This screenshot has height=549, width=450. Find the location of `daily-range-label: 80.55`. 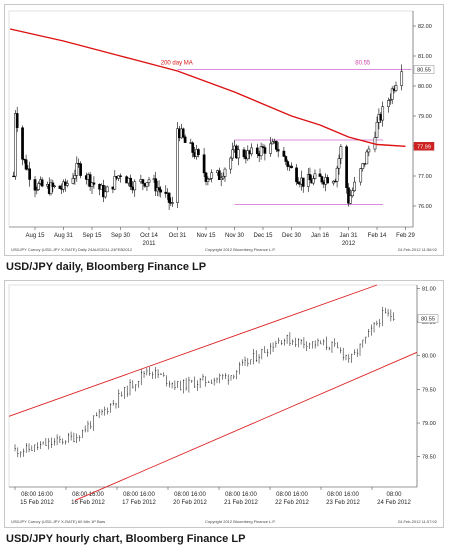

daily-range-label: 80.55 is located at coordinates (363, 64).